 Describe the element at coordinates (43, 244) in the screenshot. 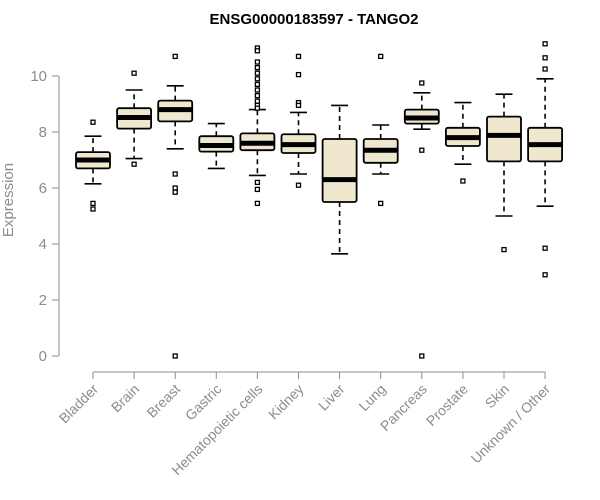

I see `y-tick-label: 4` at that location.